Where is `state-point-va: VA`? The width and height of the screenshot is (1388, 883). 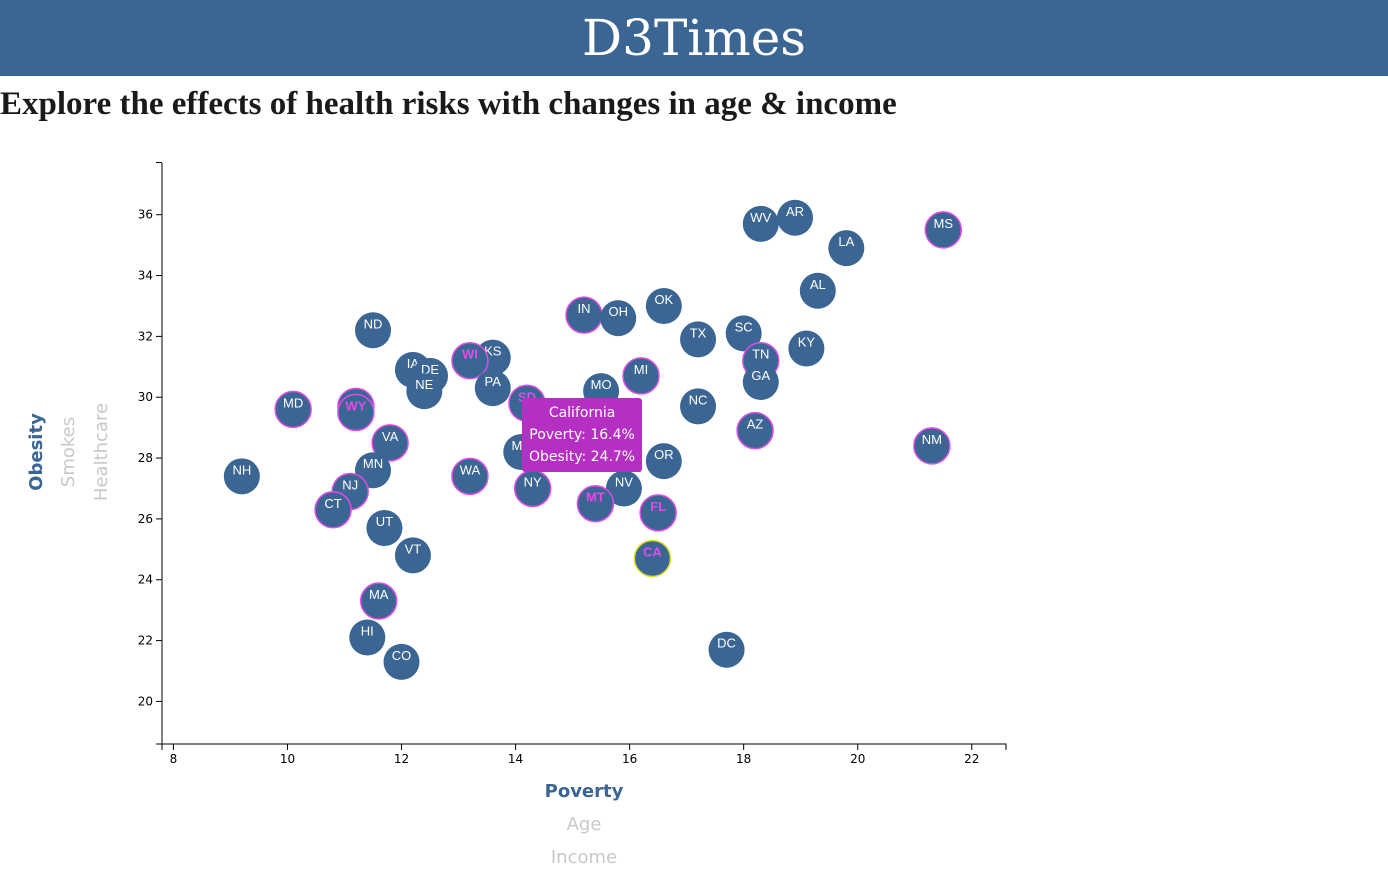 state-point-va: VA is located at coordinates (390, 443).